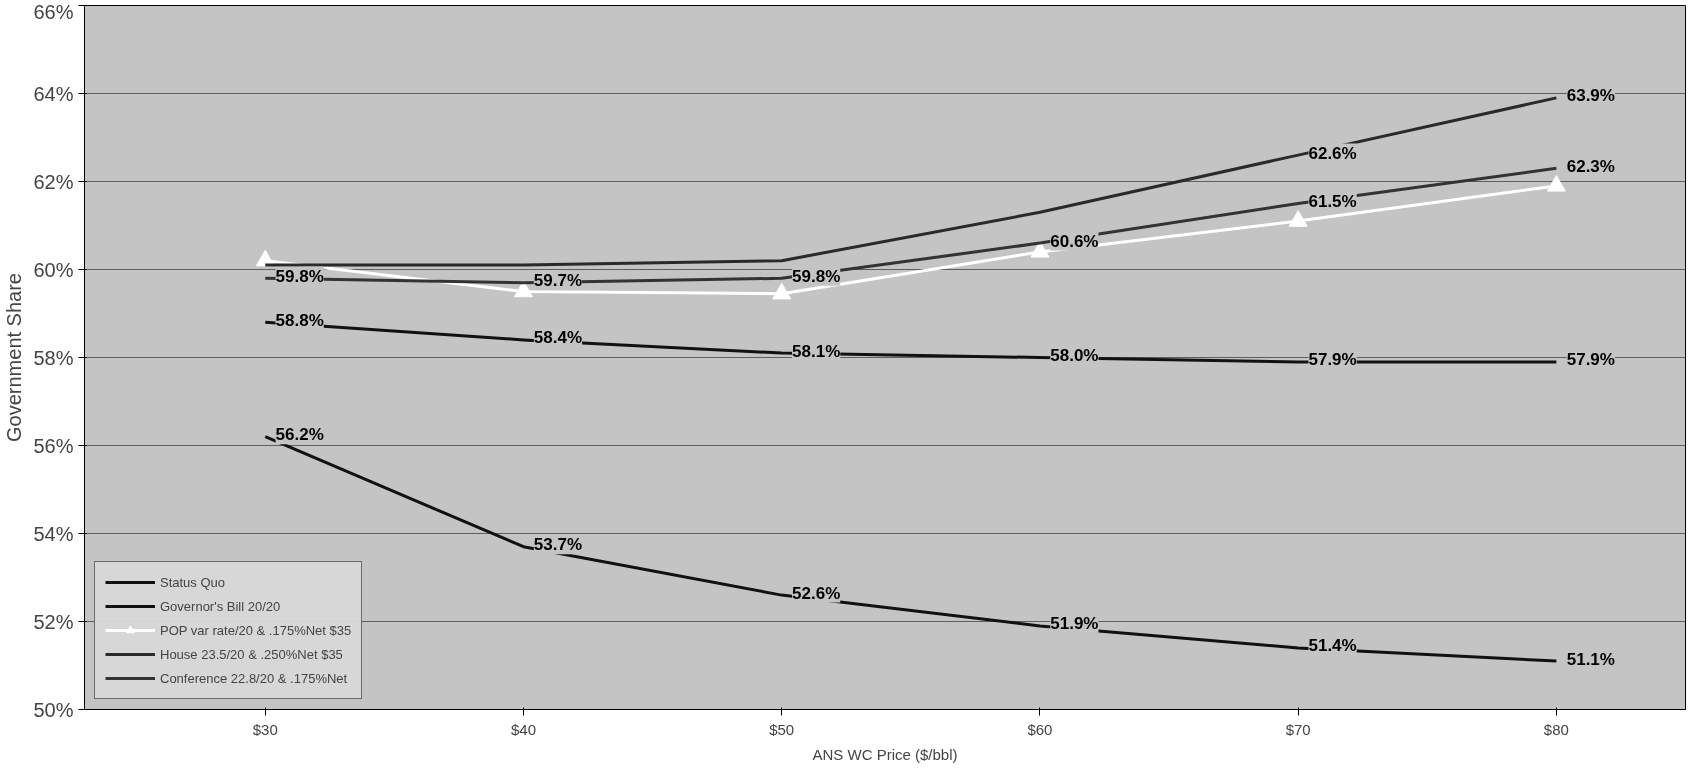  What do you see at coordinates (53, 11) in the screenshot?
I see `y-tick-label: 66%` at bounding box center [53, 11].